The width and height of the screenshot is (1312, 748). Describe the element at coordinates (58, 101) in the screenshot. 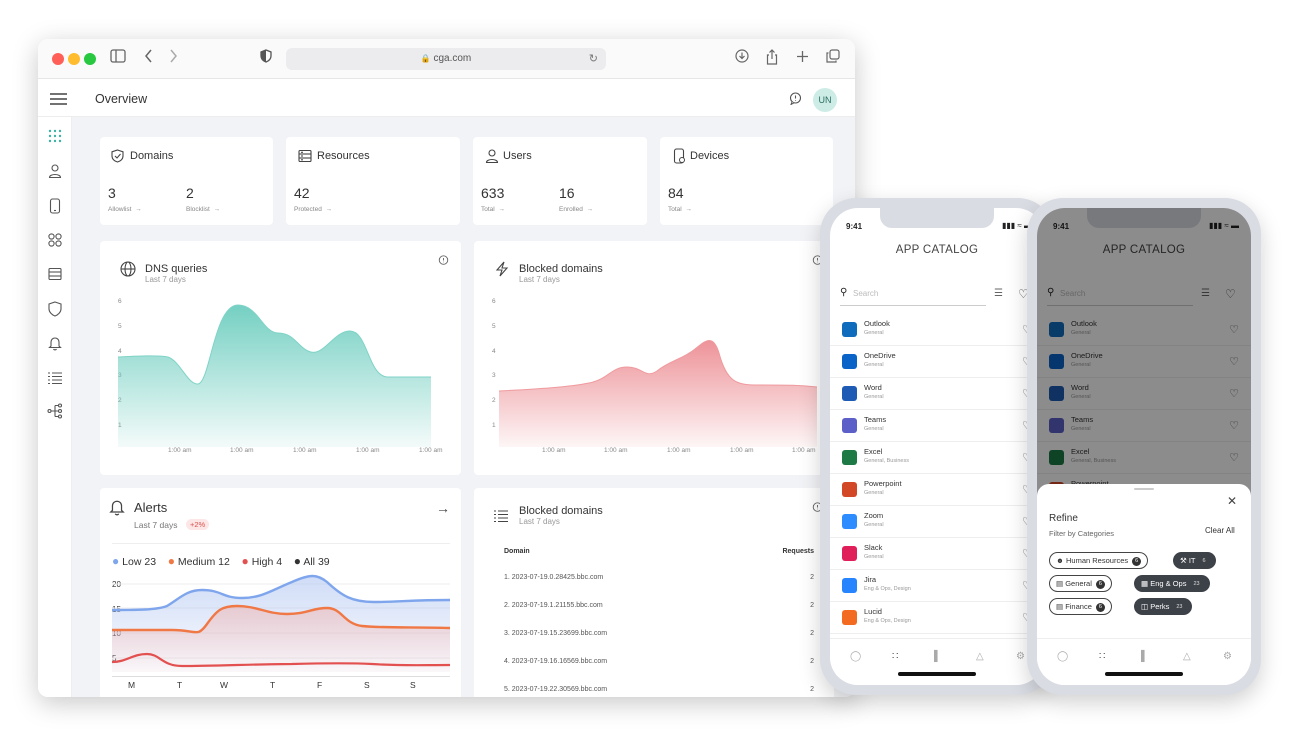

I see `menu-icon` at that location.